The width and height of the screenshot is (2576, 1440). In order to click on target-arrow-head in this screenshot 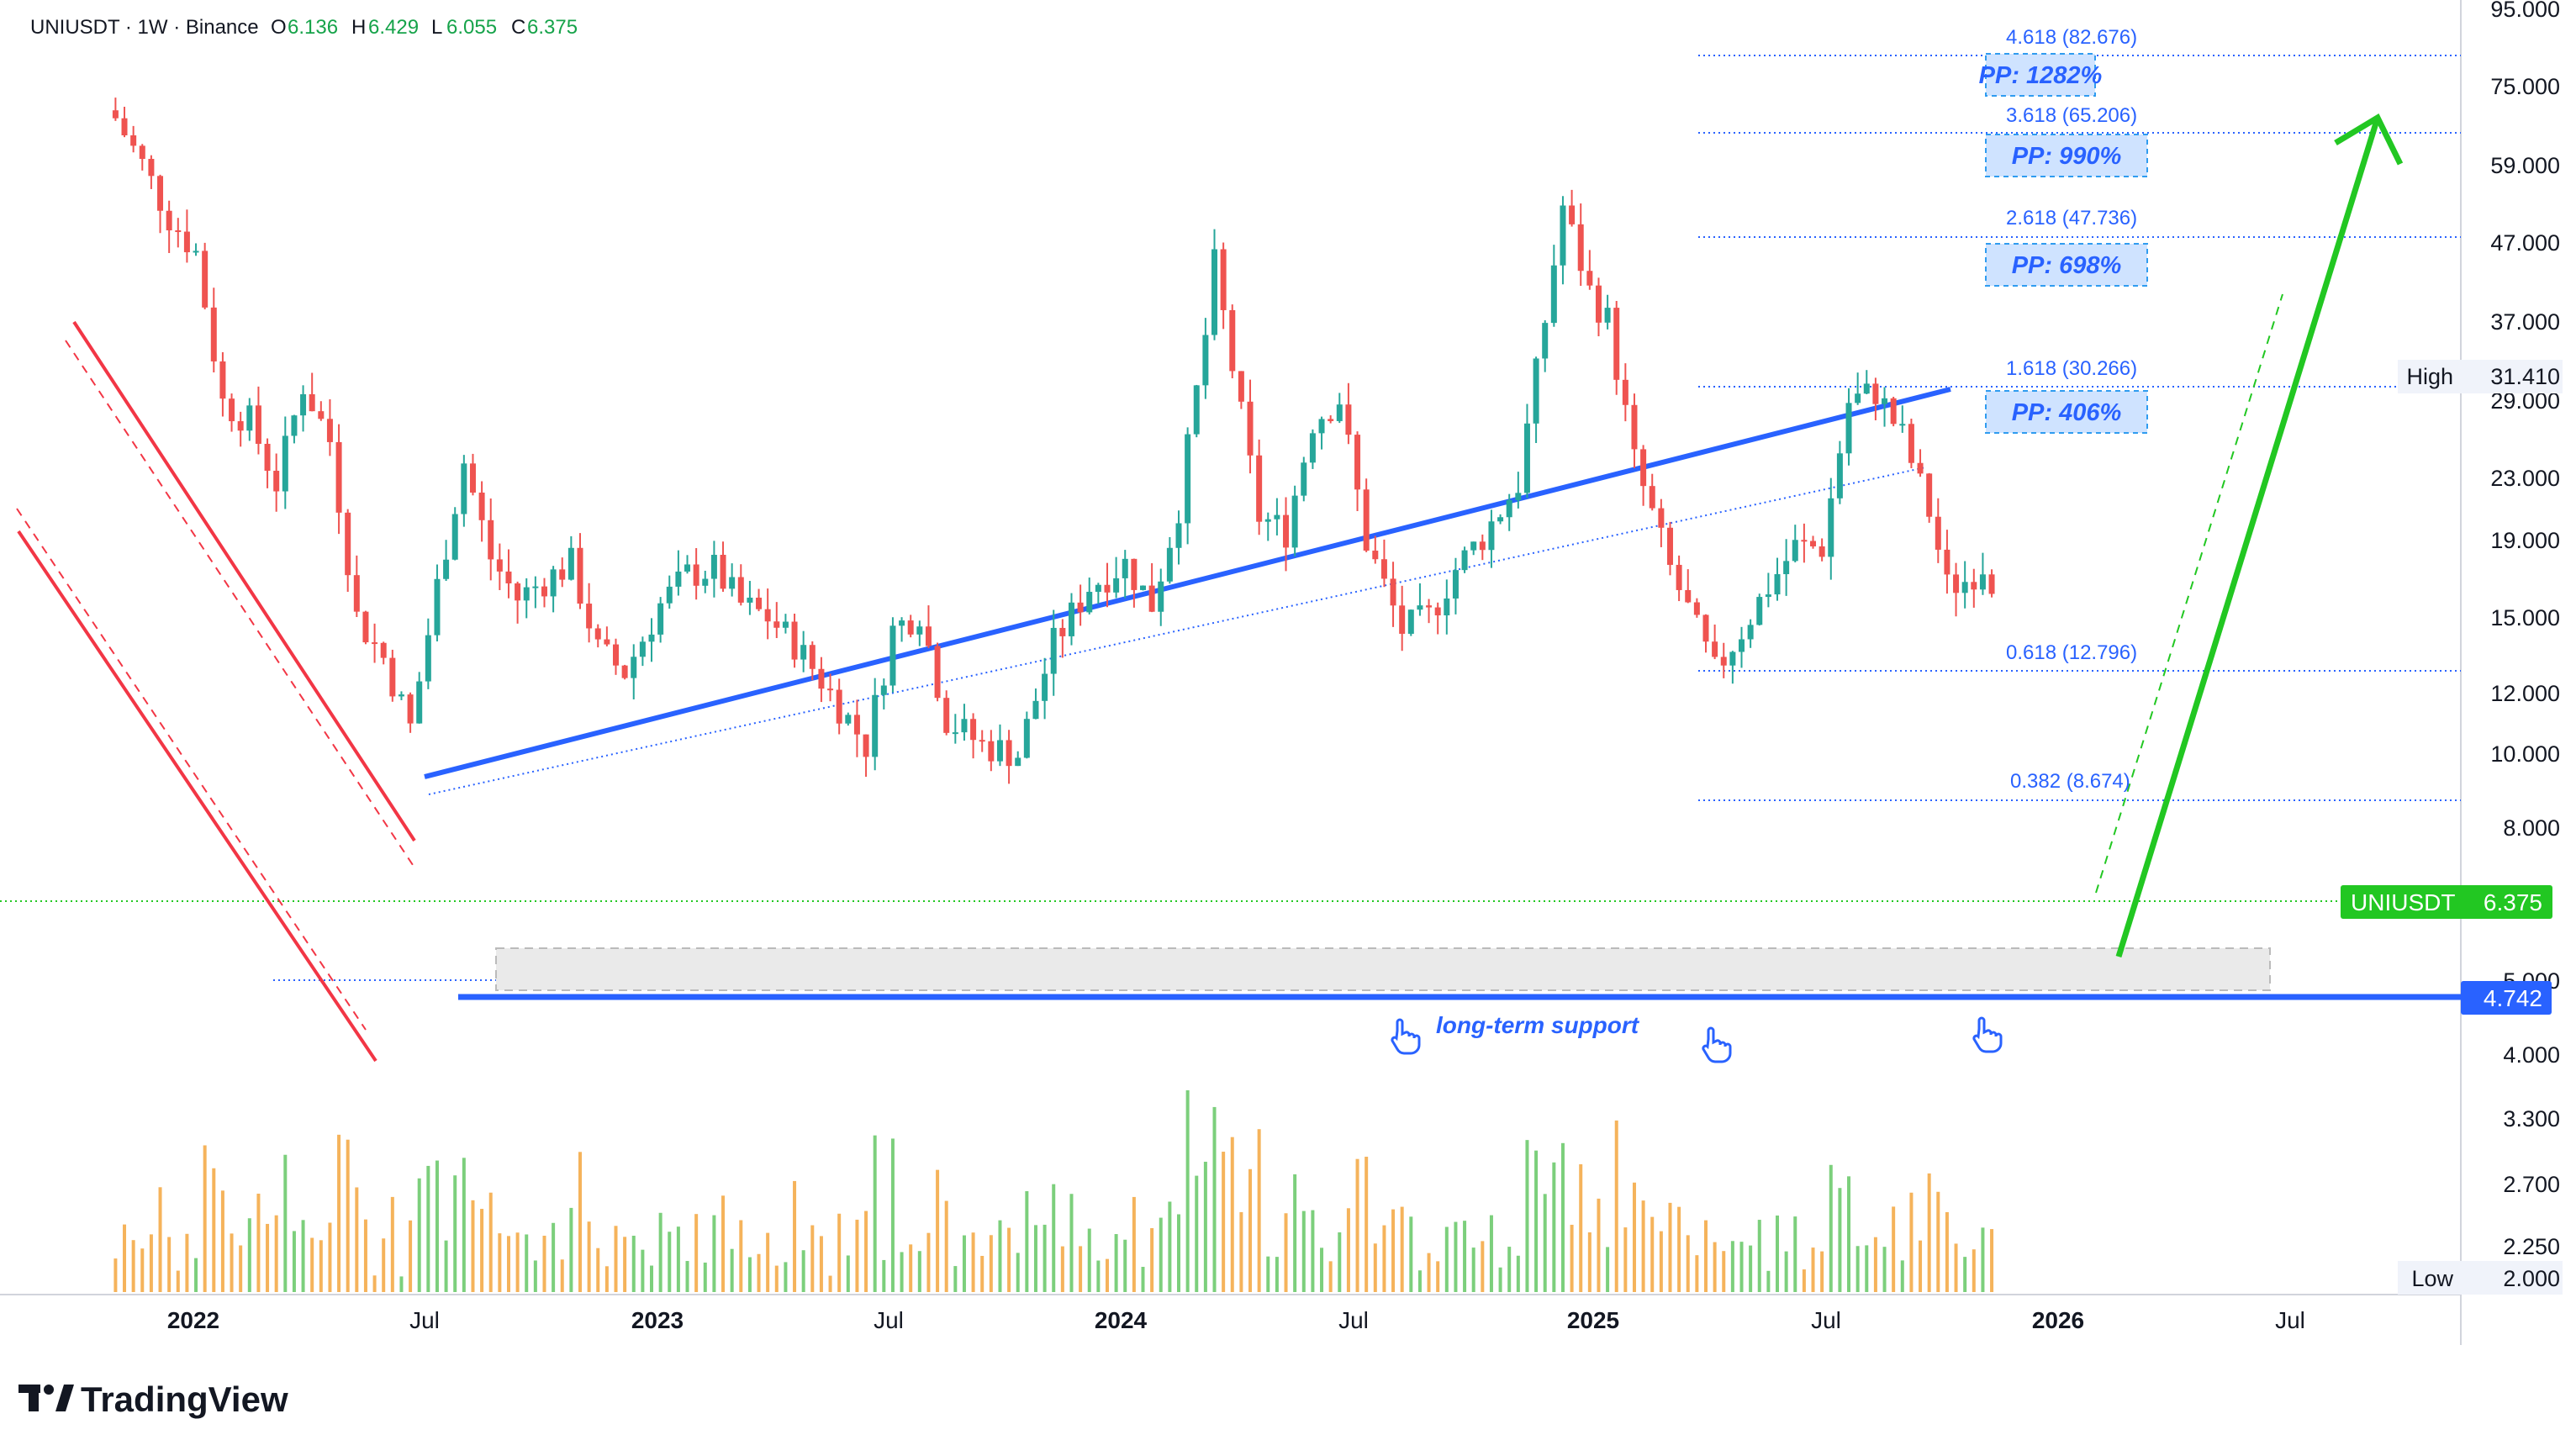, I will do `click(2369, 139)`.